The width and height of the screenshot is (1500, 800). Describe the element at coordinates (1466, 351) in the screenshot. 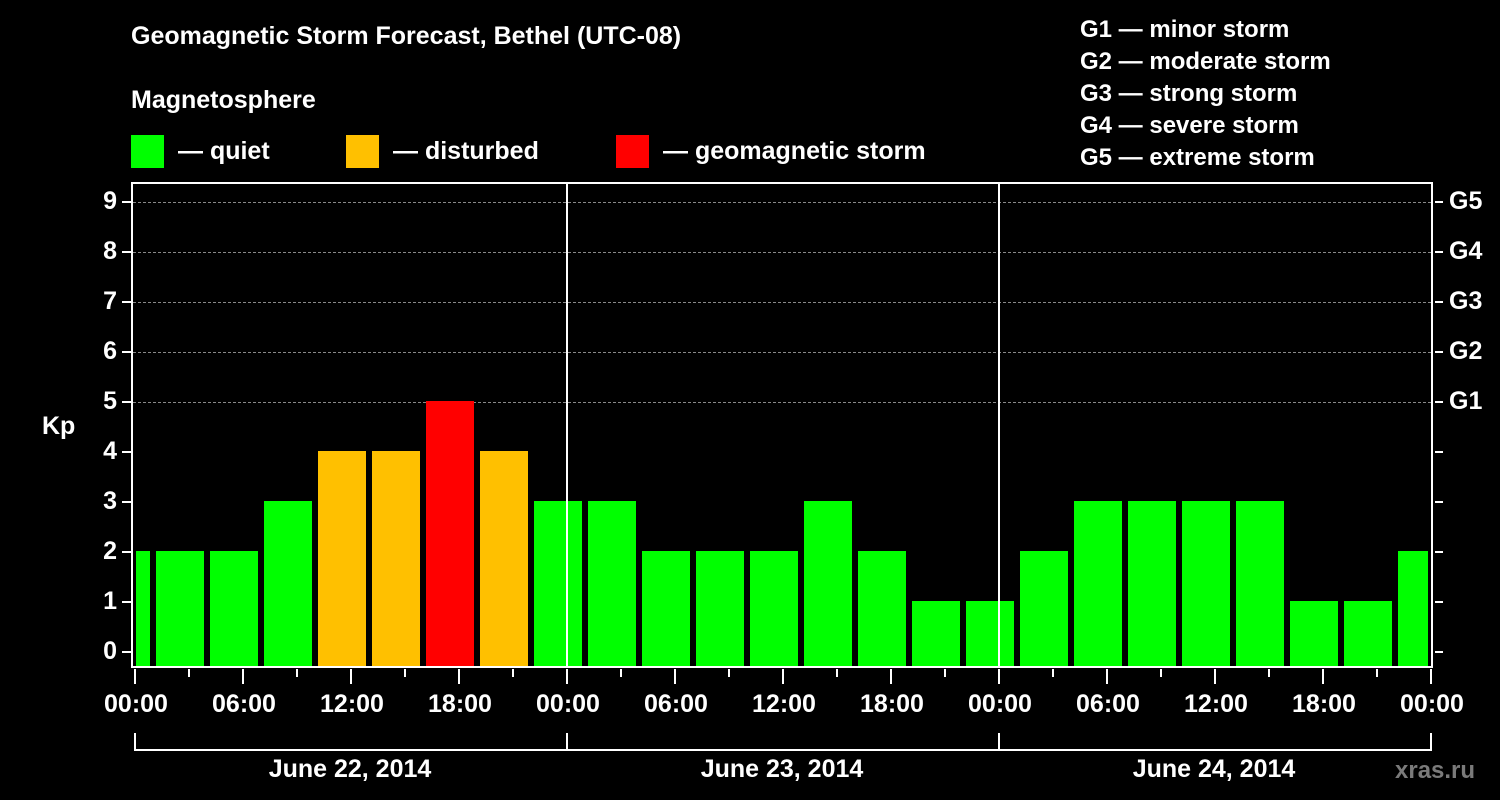

I see `g-level-label: G2` at that location.